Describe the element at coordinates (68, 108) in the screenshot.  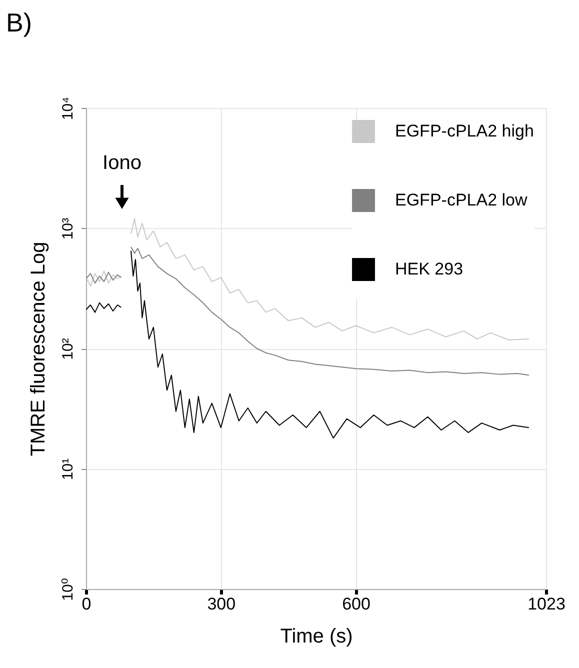
I see `y-tick-label: 10⁴` at that location.